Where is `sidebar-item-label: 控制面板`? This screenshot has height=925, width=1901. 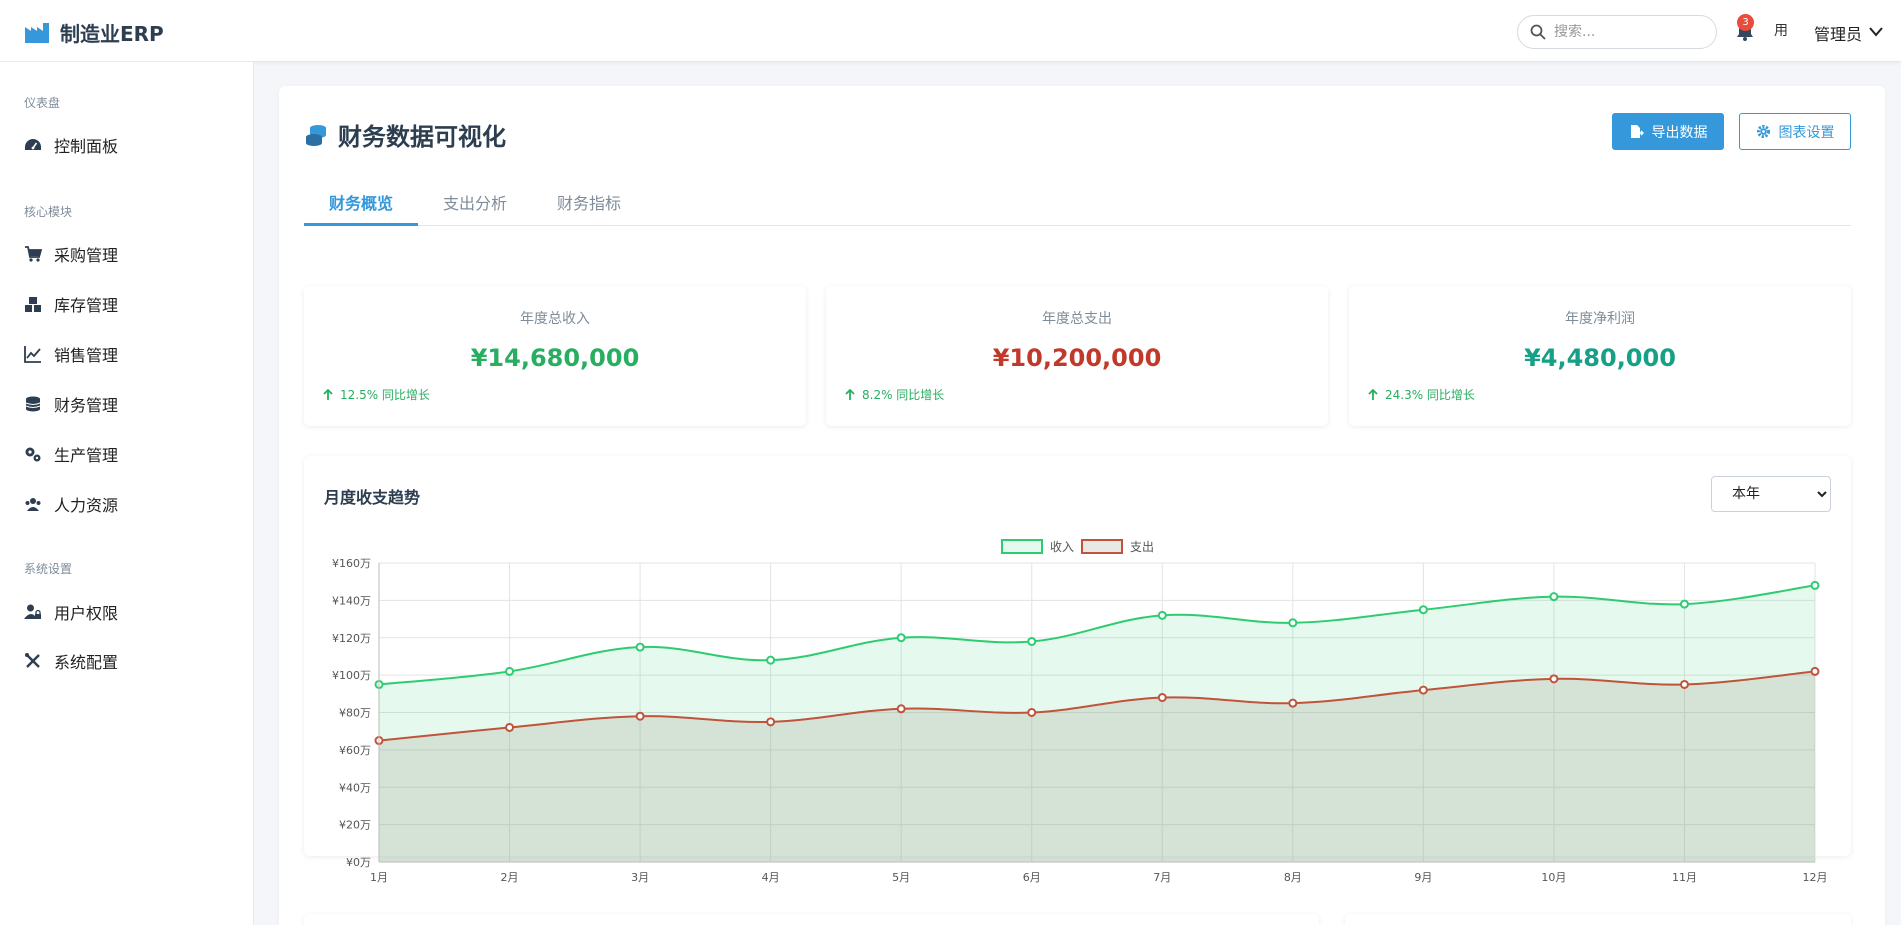
sidebar-item-label: 控制面板 is located at coordinates (86, 146).